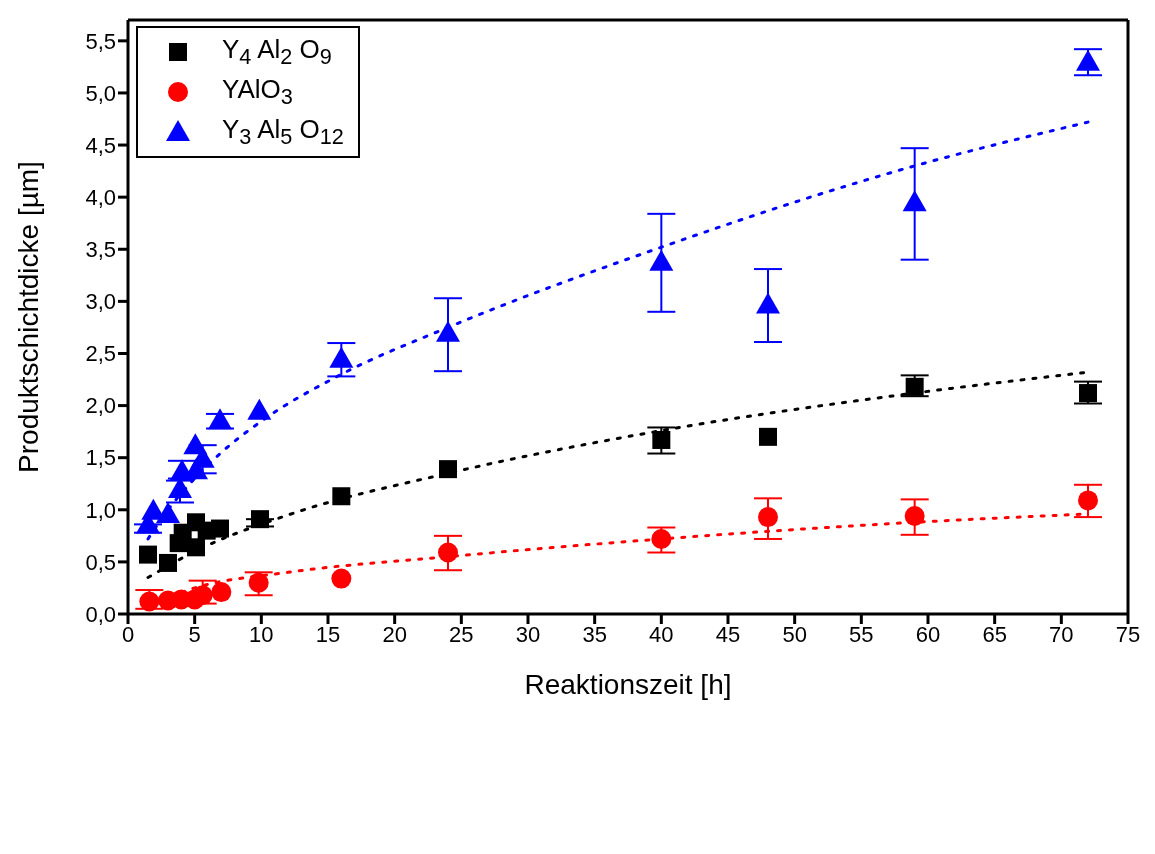 Image resolution: width=1155 pixels, height=854 pixels. I want to click on y-tick-label: 1,0, so click(100, 510).